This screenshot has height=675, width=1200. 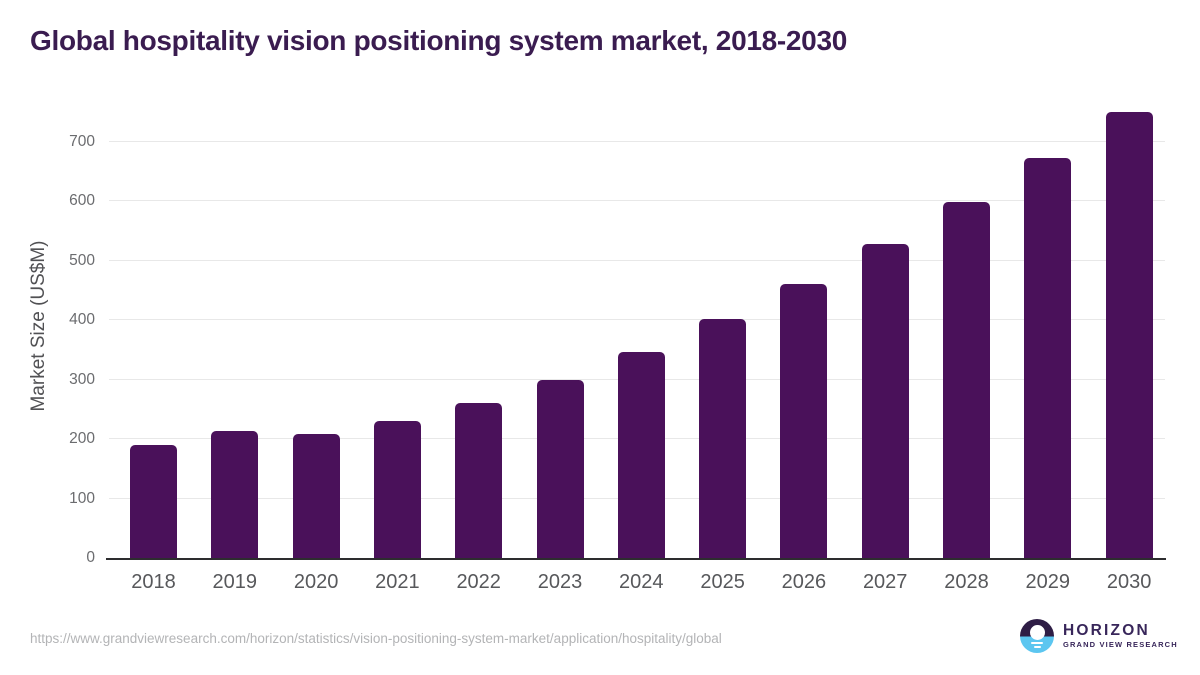 What do you see at coordinates (1120, 644) in the screenshot?
I see `logo-subtitle: GRAND VIEW RESEARCH` at bounding box center [1120, 644].